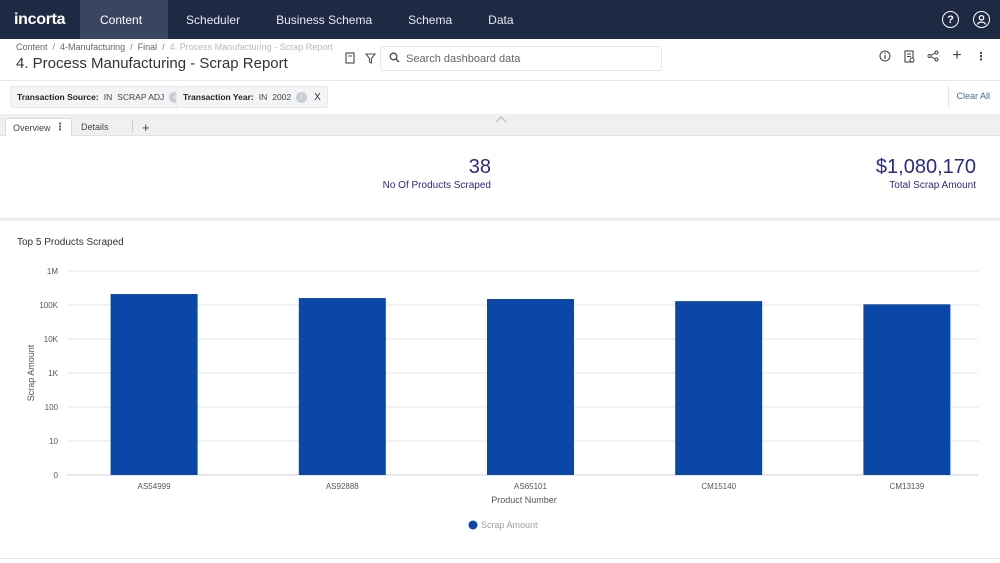  Describe the element at coordinates (154, 486) in the screenshot. I see `x-tick-label: AS54999` at that location.